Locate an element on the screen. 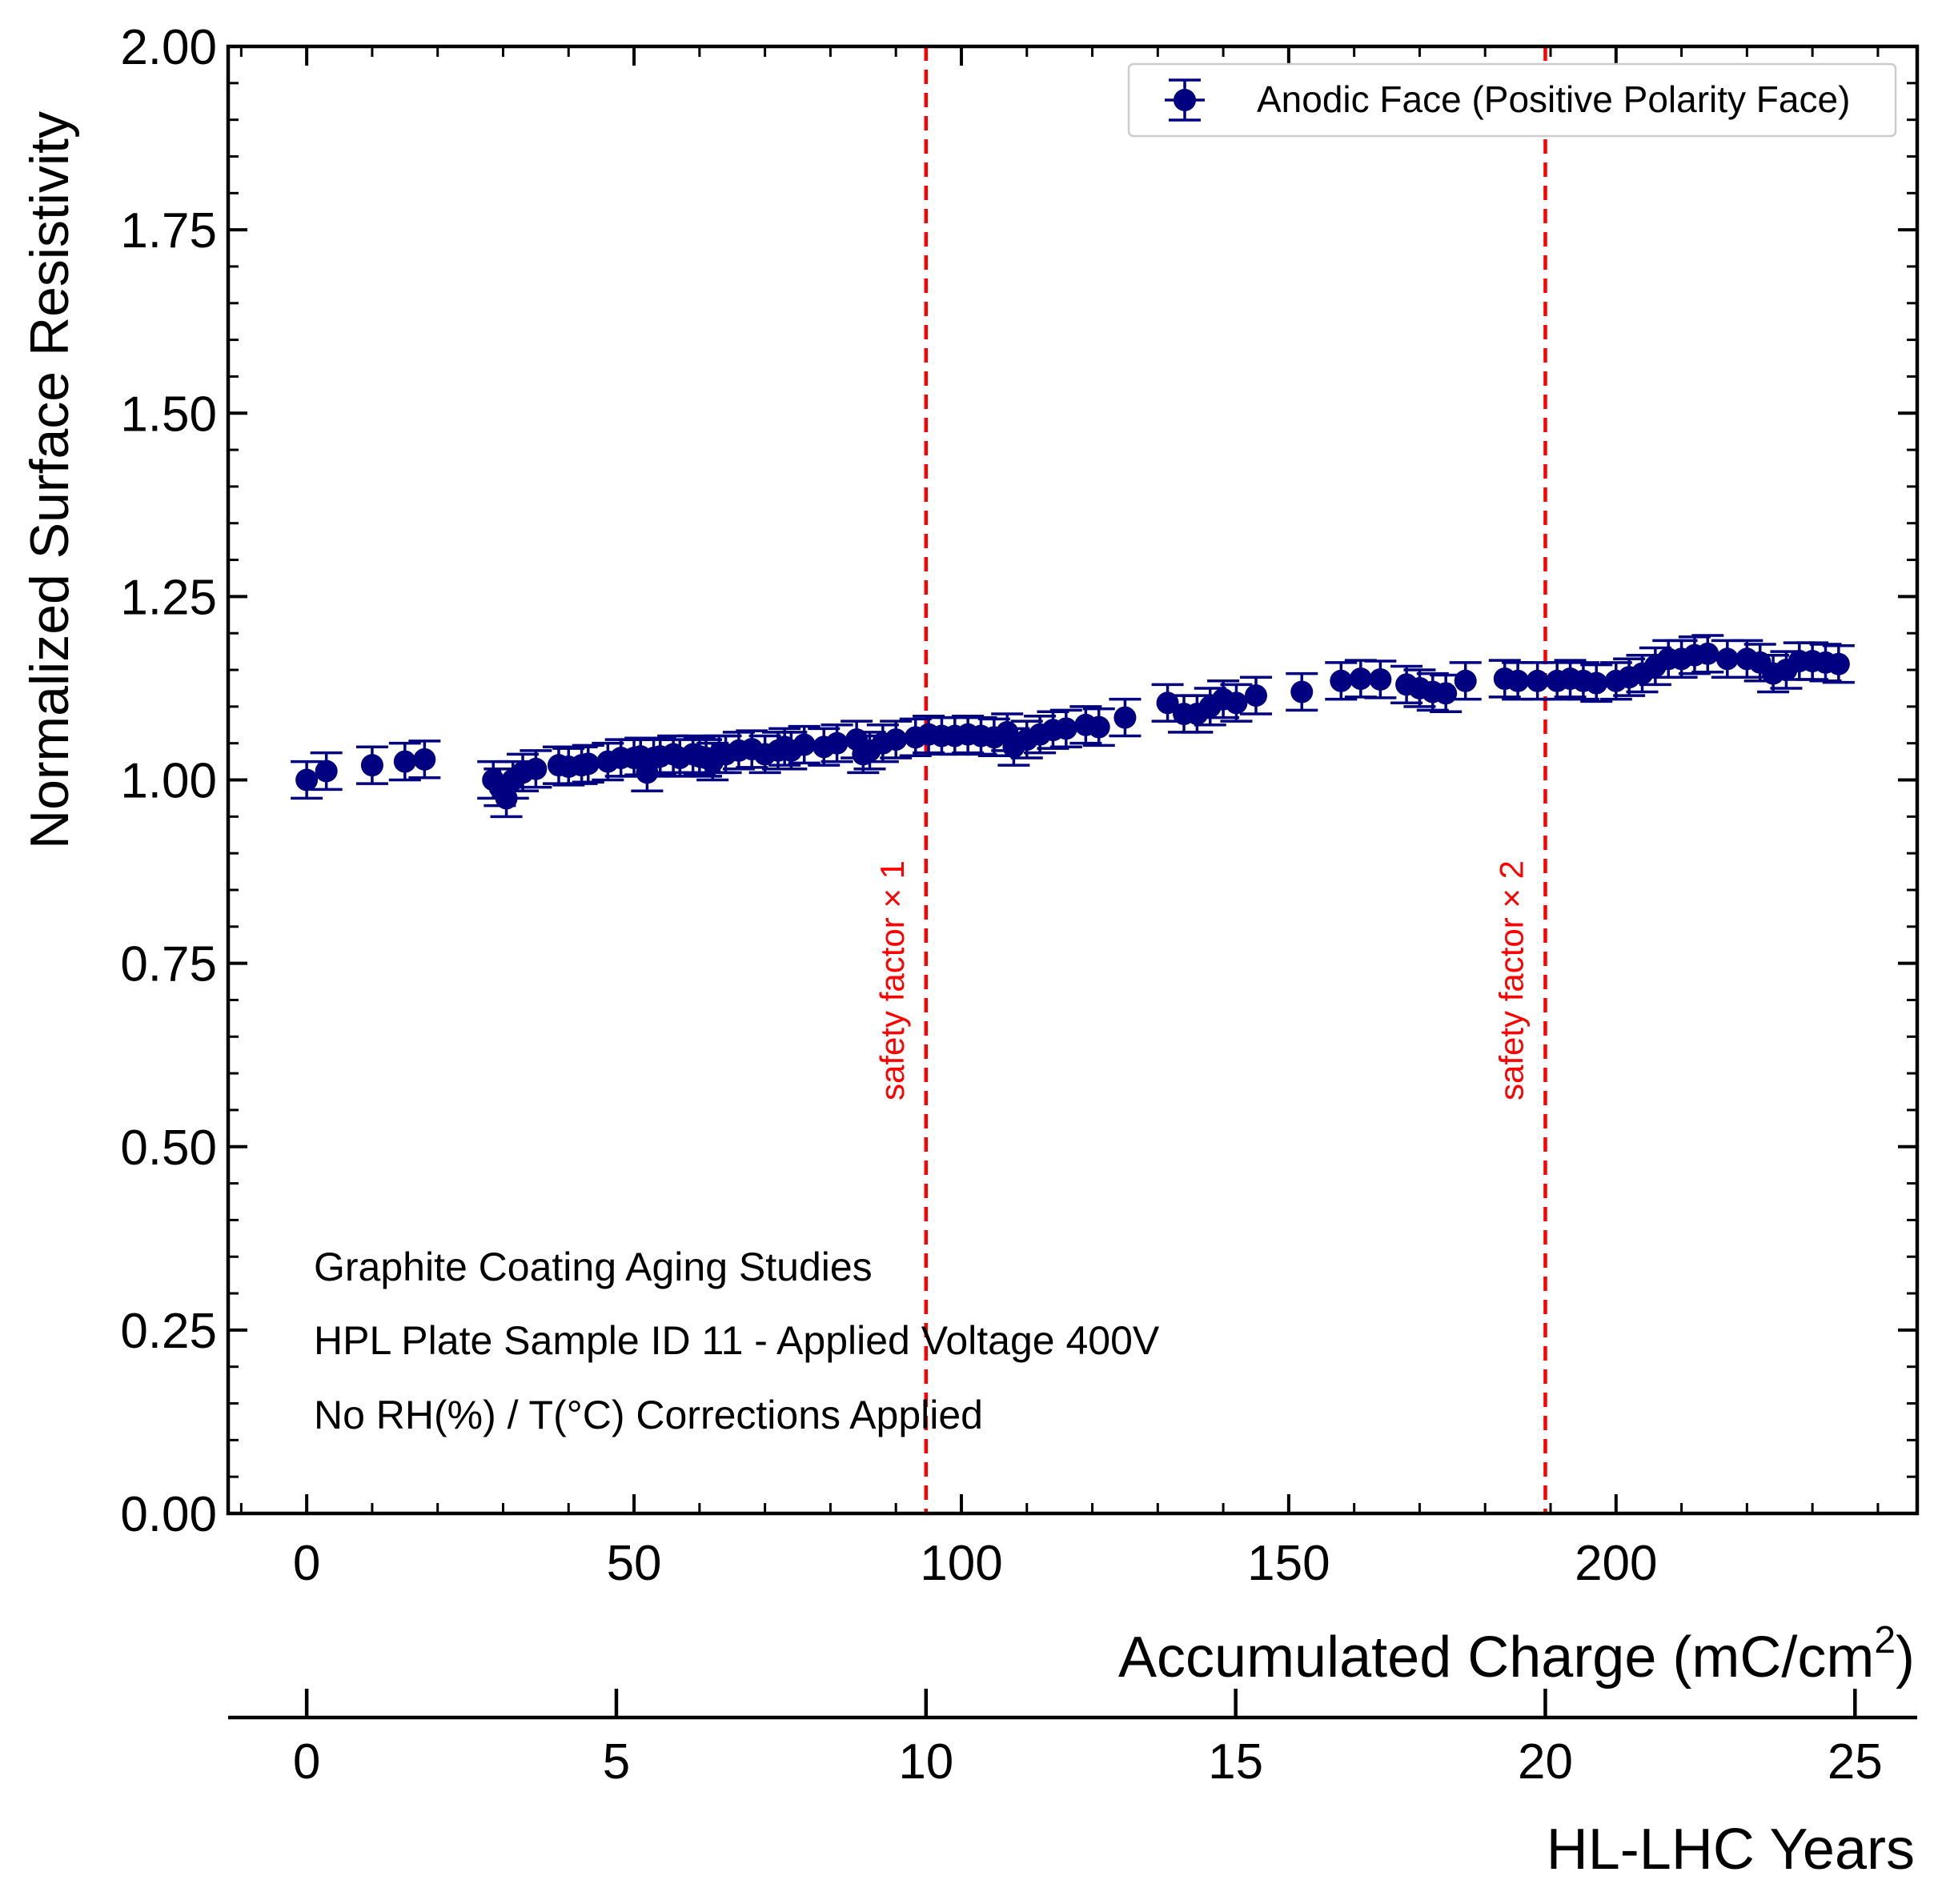 The width and height of the screenshot is (1938, 1904). legend: Anodic Face (Positive Polarity Face) is located at coordinates (1512, 100).